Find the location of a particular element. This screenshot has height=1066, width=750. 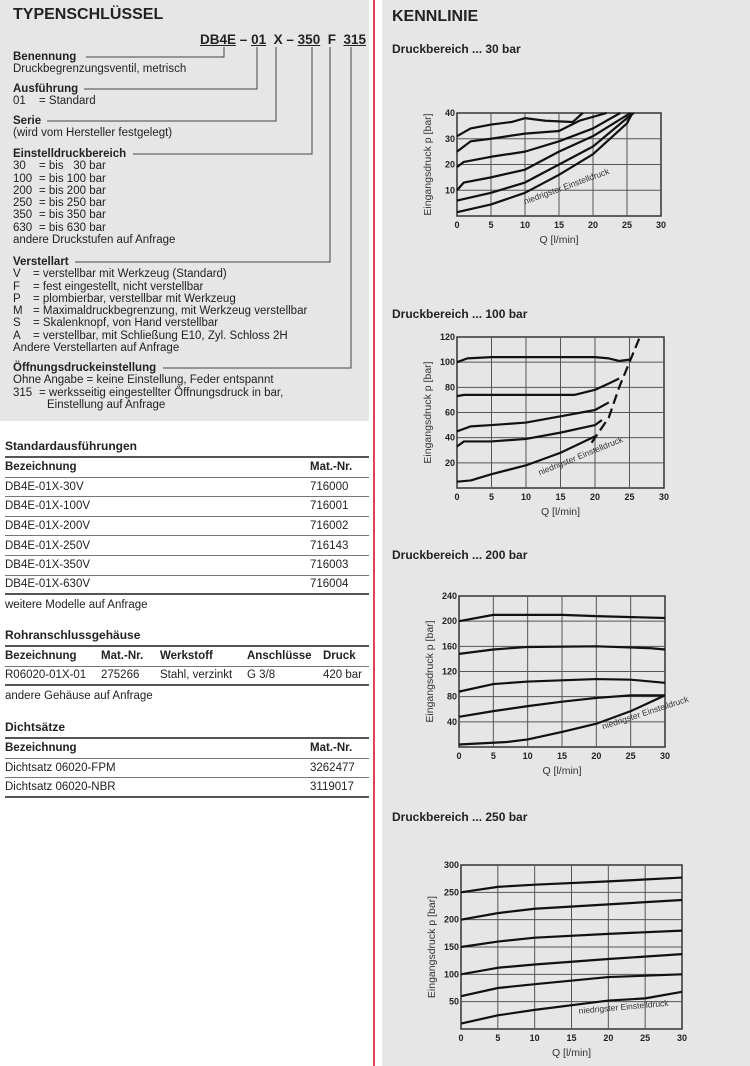

cell: Dichtsatz 06020-NBR is located at coordinates (60, 786).